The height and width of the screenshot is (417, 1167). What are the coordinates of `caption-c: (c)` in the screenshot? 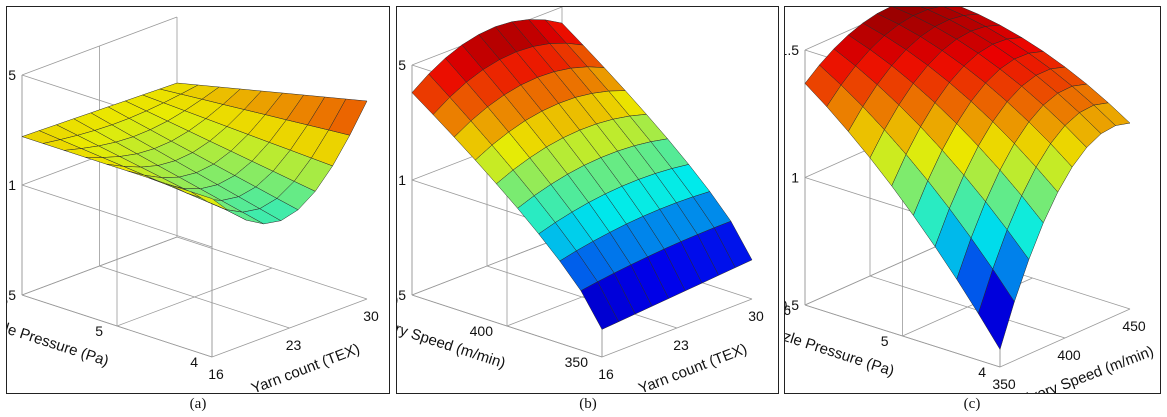 It's located at (972, 404).